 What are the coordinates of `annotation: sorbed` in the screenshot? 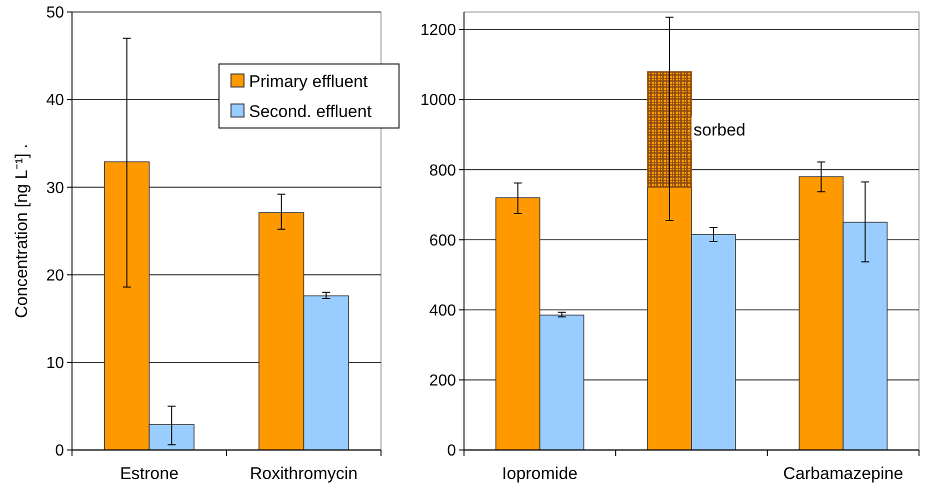 It's located at (720, 130).